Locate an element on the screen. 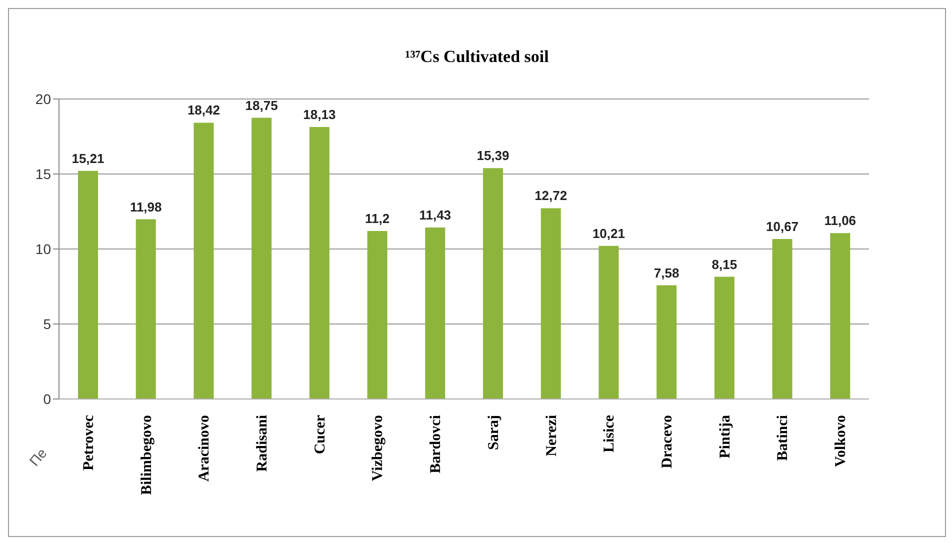 The image size is (952, 543). y-tick-label: 5 is located at coordinates (47, 324).